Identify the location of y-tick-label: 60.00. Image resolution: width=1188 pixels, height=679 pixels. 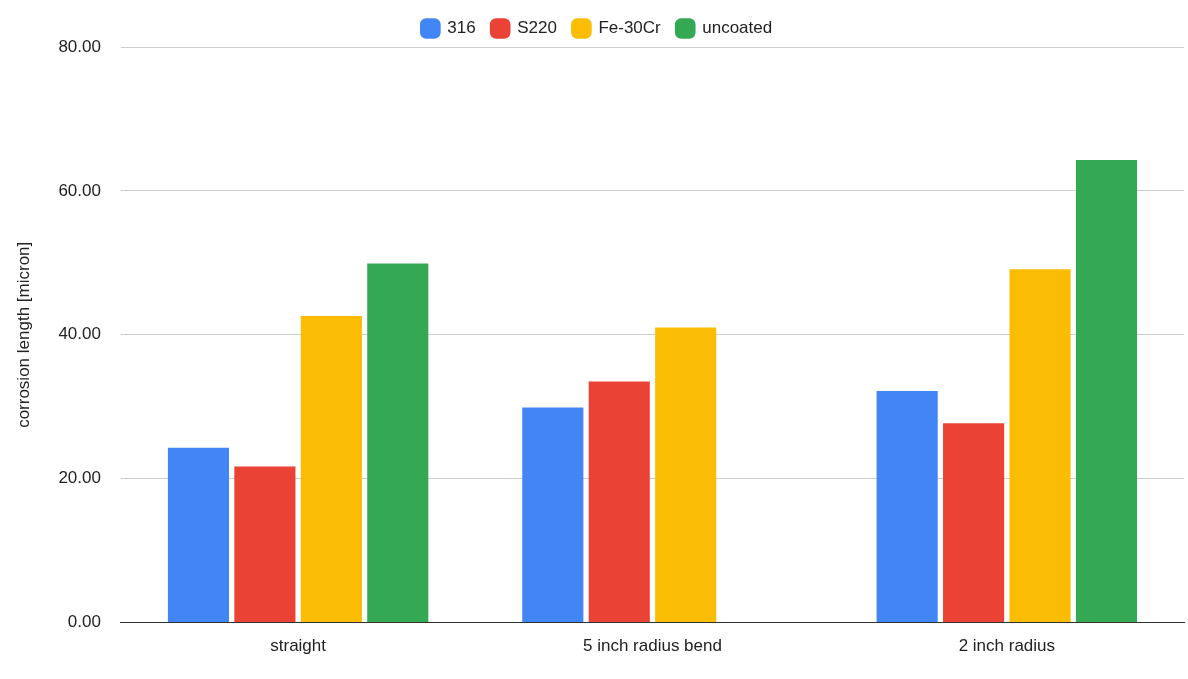
(79, 190).